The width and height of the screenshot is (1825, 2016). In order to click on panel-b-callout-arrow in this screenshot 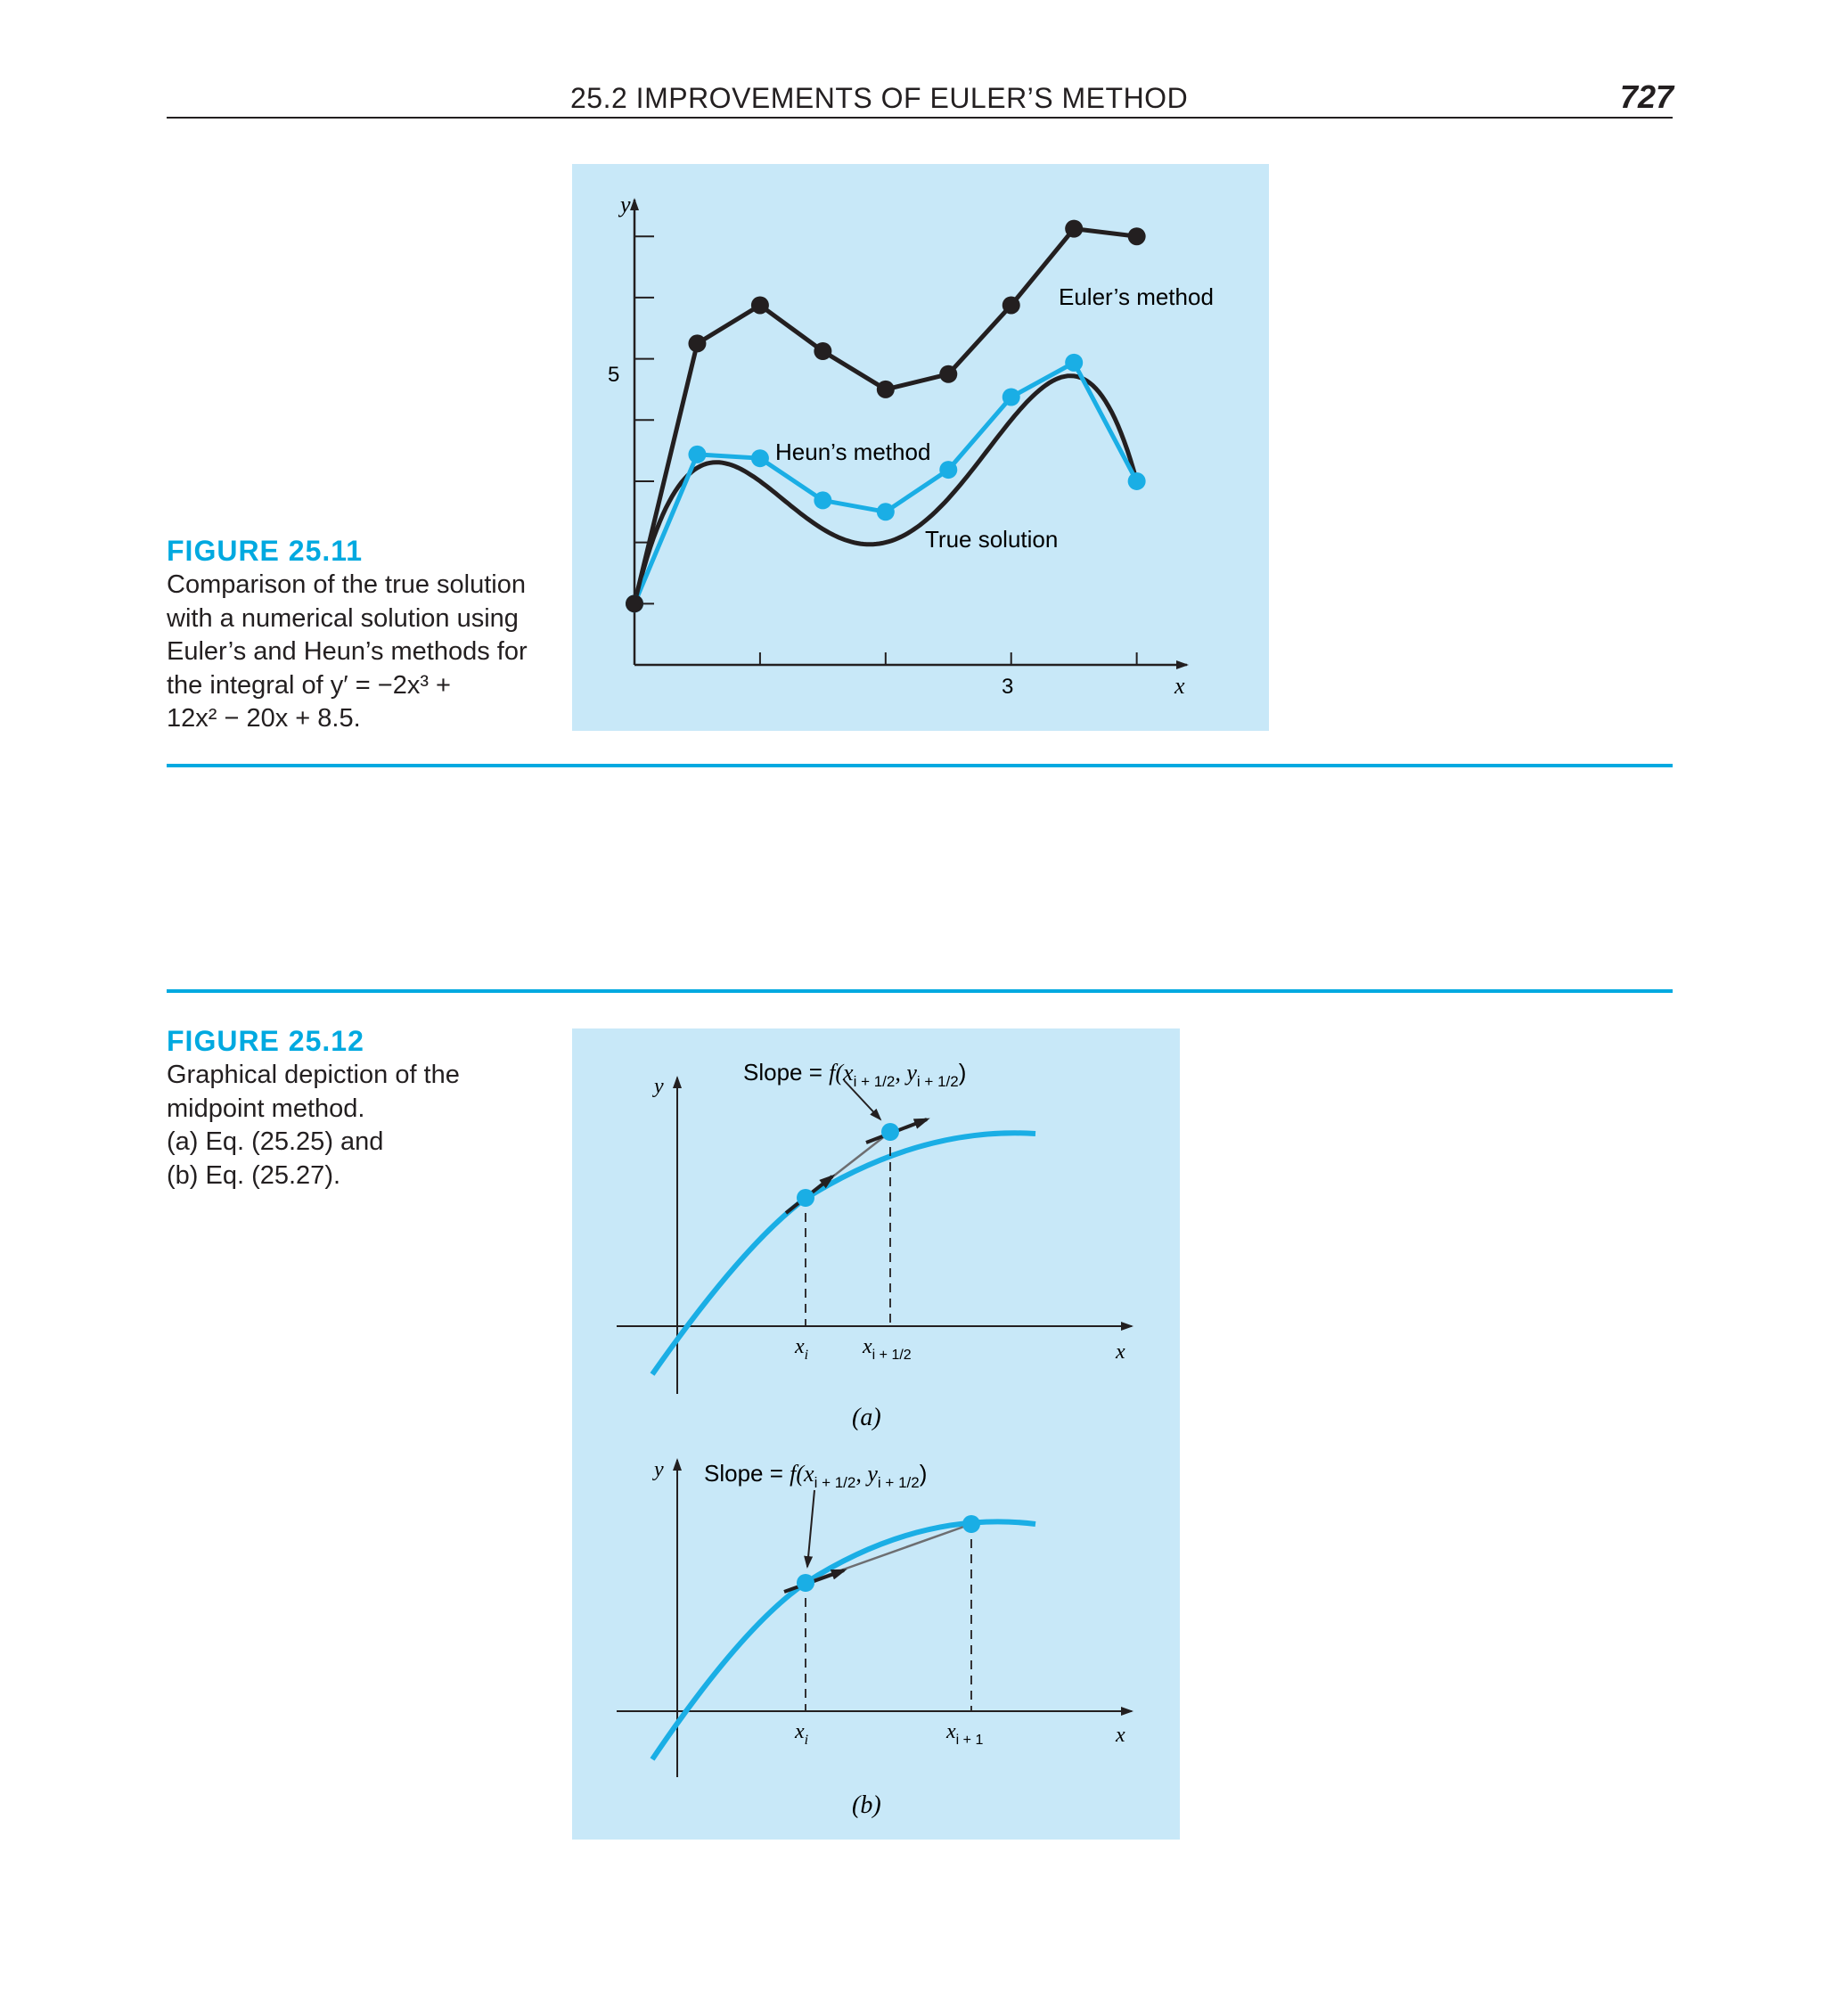, I will do `click(809, 1529)`.